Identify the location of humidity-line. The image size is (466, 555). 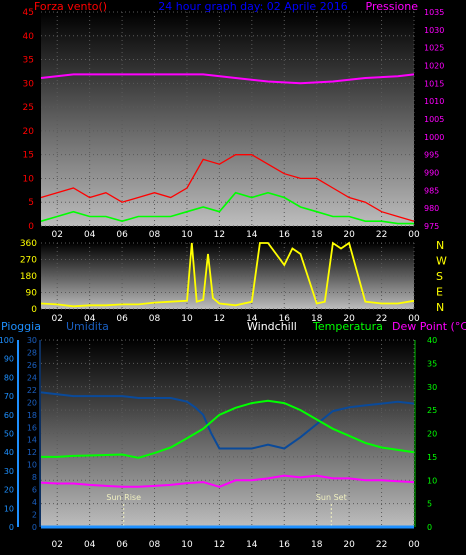
(227, 420).